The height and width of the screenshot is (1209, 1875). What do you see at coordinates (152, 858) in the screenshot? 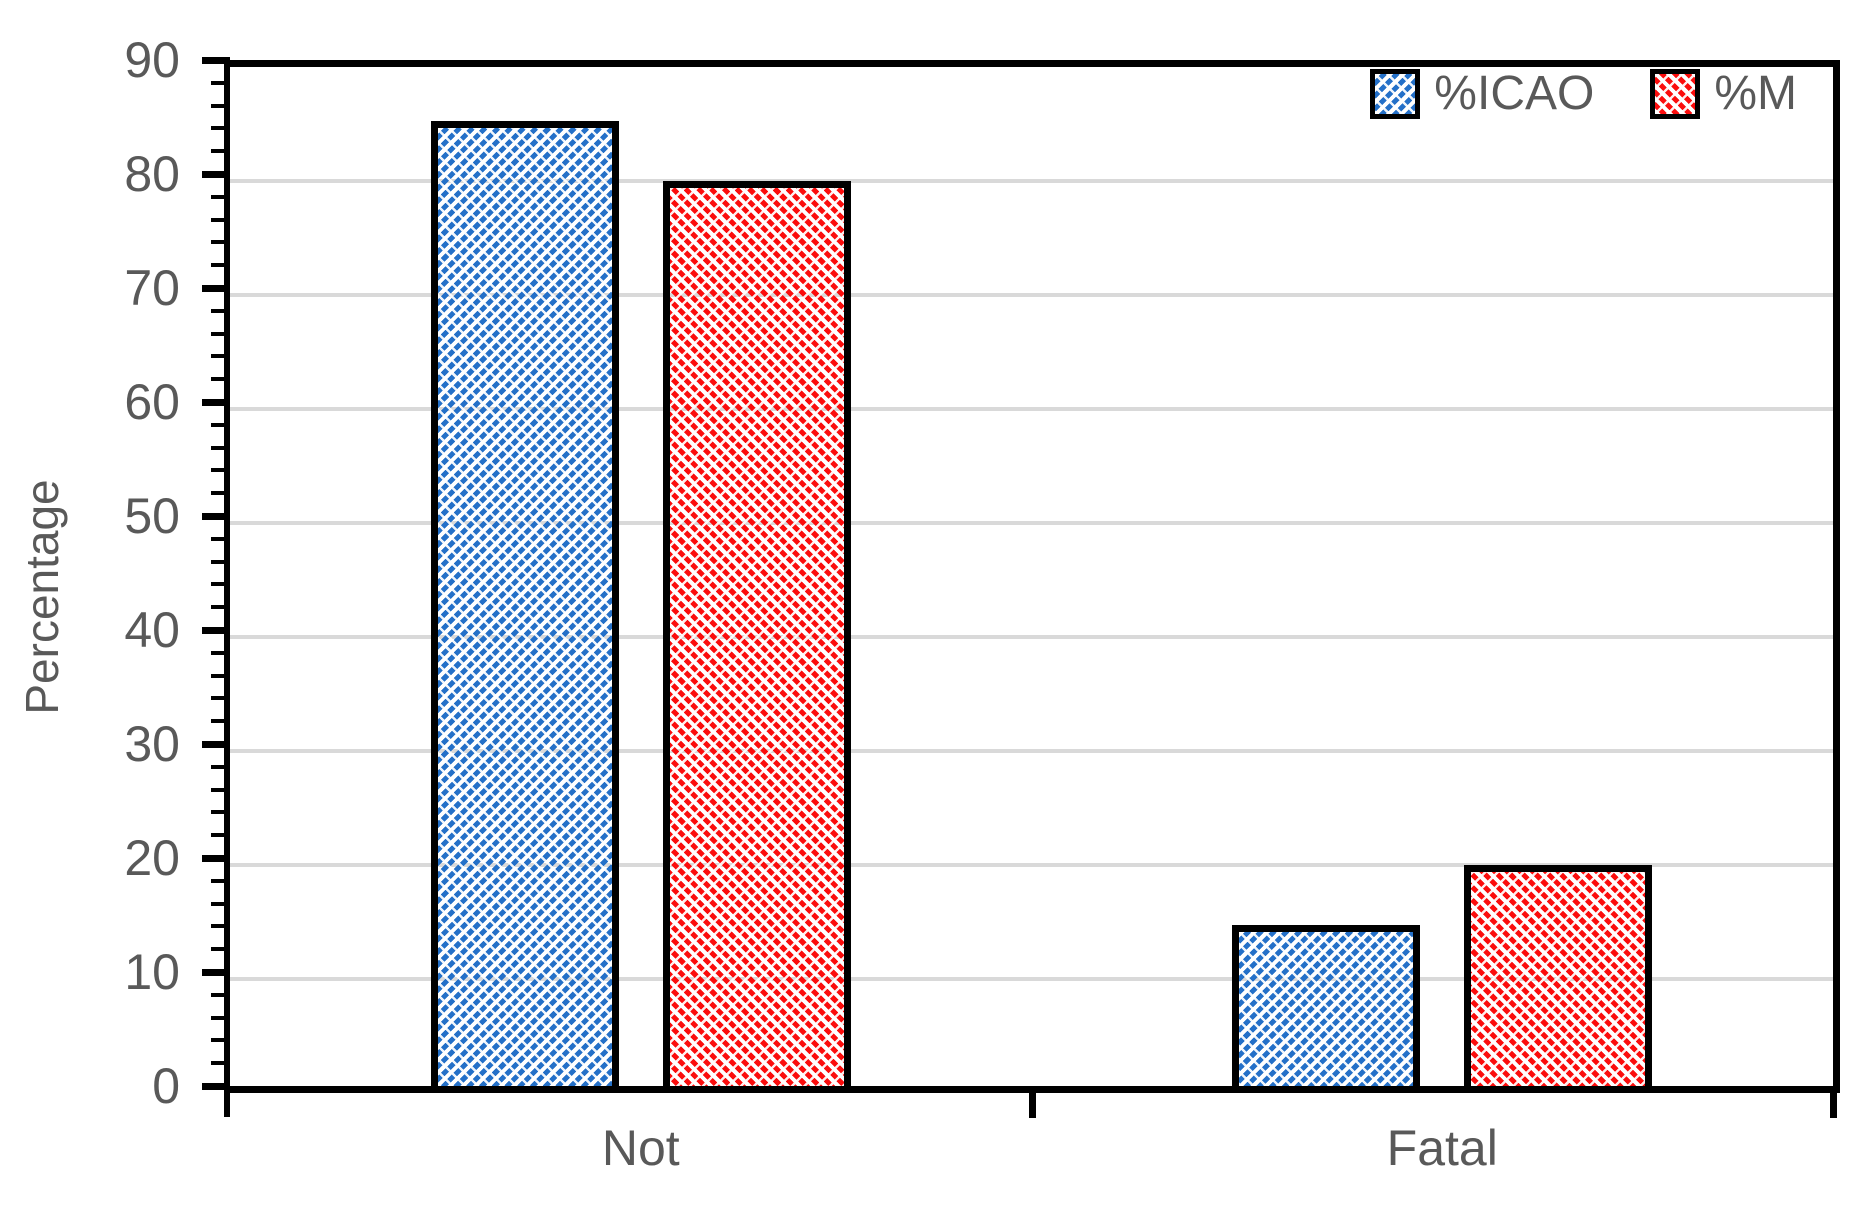
I see `y-tick-label-20: 20` at bounding box center [152, 858].